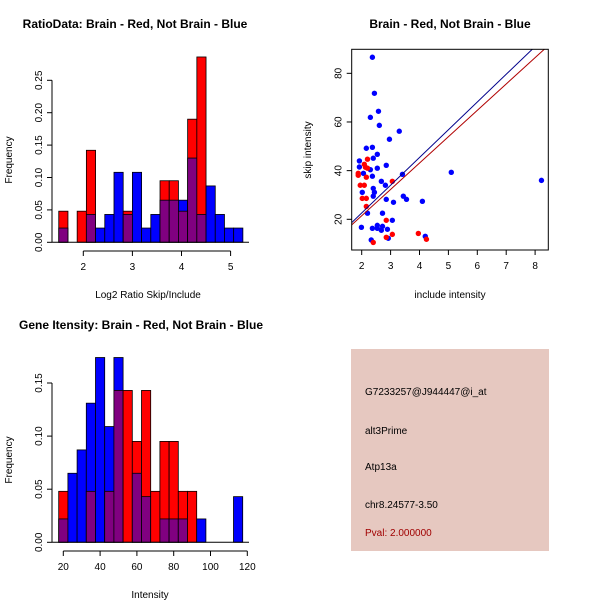  Describe the element at coordinates (339, 73) in the screenshot. I see `y-tick-label: 80` at that location.